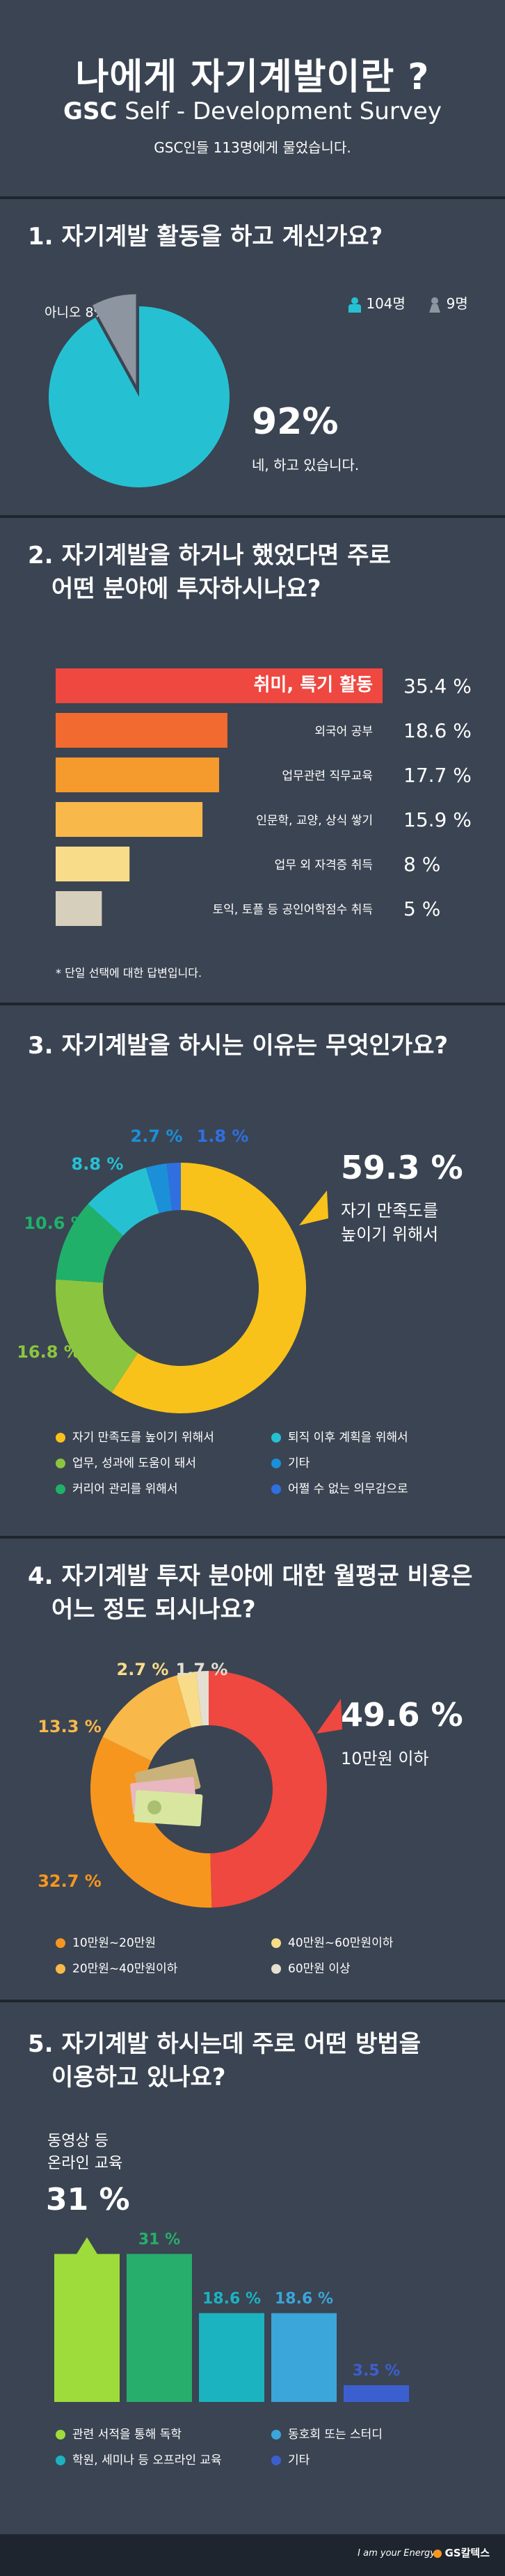 This screenshot has height=2576, width=505. I want to click on q2-category-label: 업무관련 직무교육, so click(327, 776).